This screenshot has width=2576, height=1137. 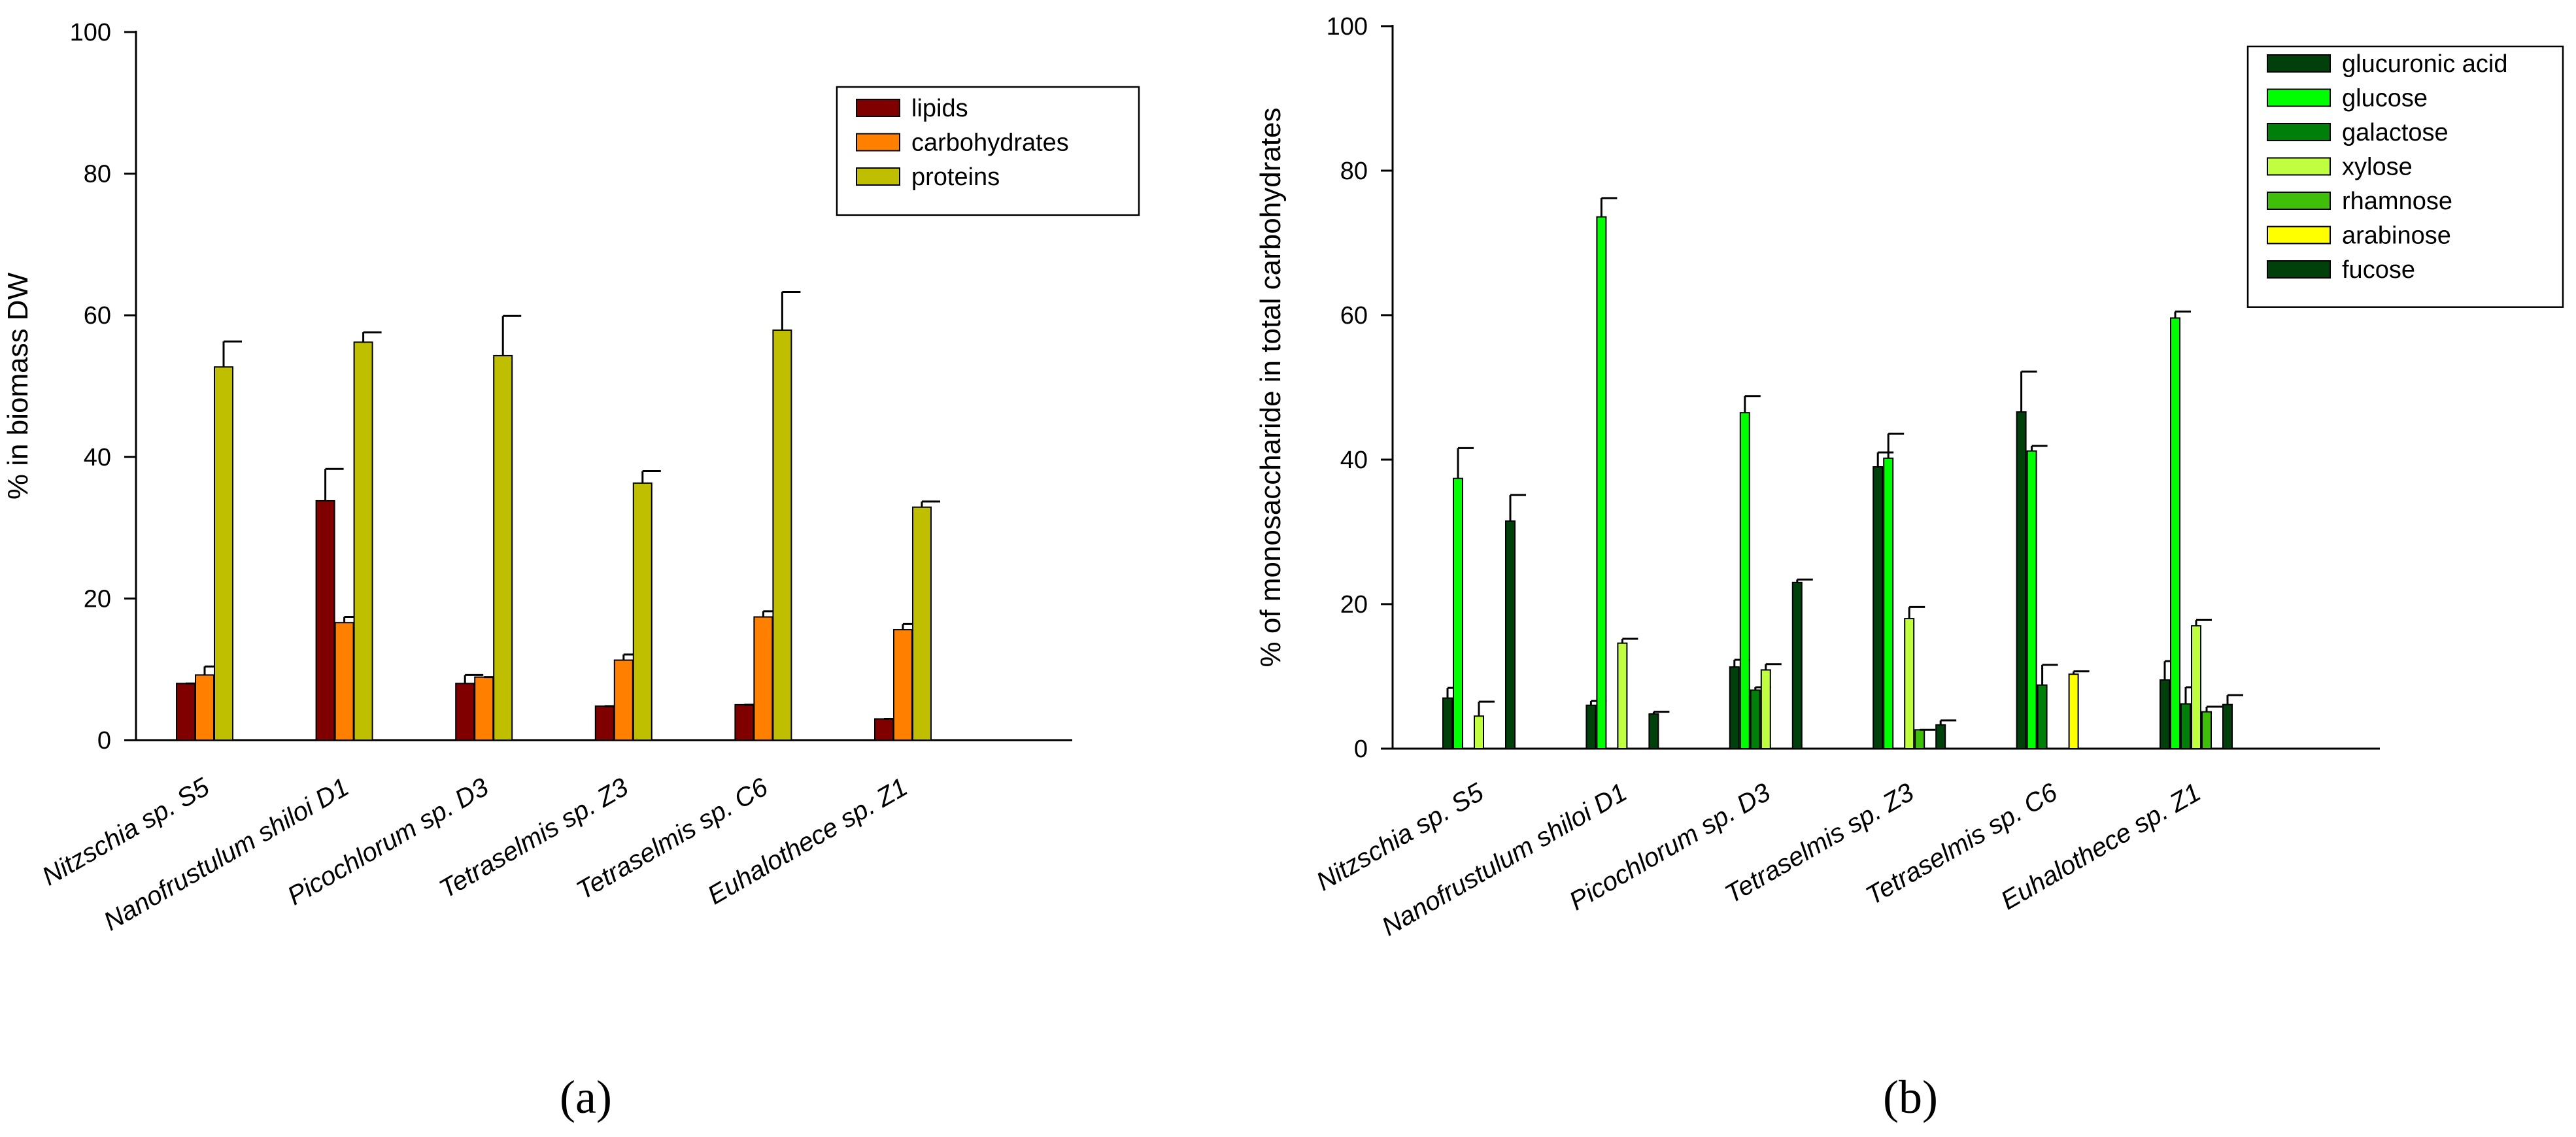 I want to click on panel-b-bar-arabinose, so click(x=2073, y=711).